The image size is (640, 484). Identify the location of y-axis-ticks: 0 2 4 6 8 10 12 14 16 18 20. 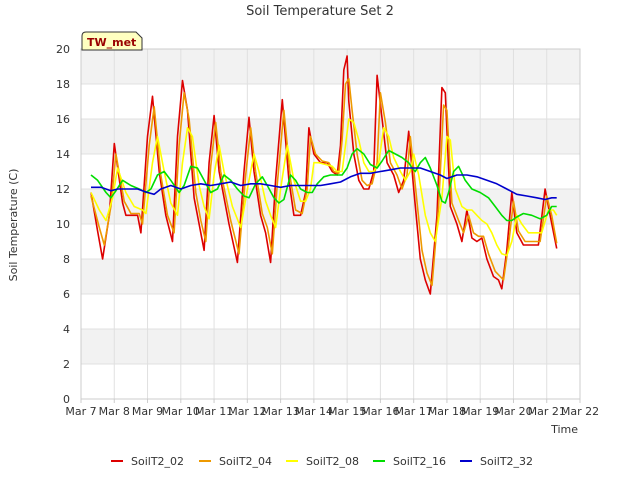
(63, 224).